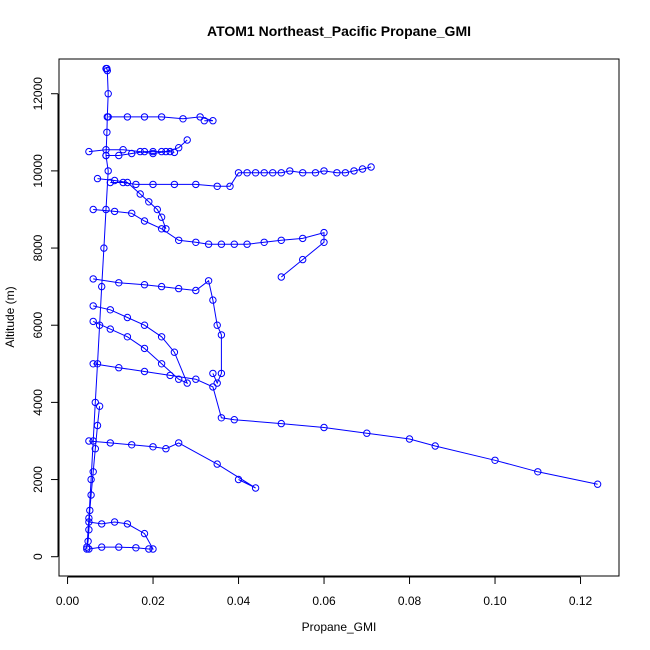 Image resolution: width=650 pixels, height=650 pixels. Describe the element at coordinates (38, 479) in the screenshot. I see `y-tick-label: 2000` at that location.